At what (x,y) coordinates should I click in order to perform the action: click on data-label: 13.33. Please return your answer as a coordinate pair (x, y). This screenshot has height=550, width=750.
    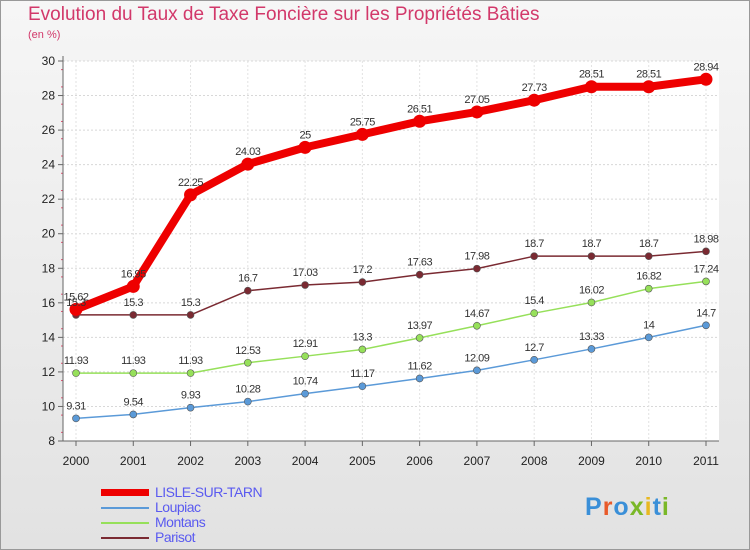
    Looking at the image, I should click on (591, 337).